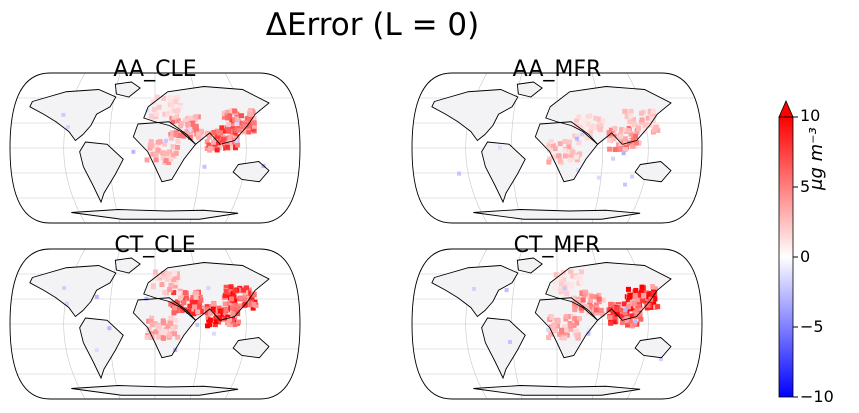 This screenshot has width=859, height=413. I want to click on panel-title-aa-mfr: AA_MFR, so click(557, 69).